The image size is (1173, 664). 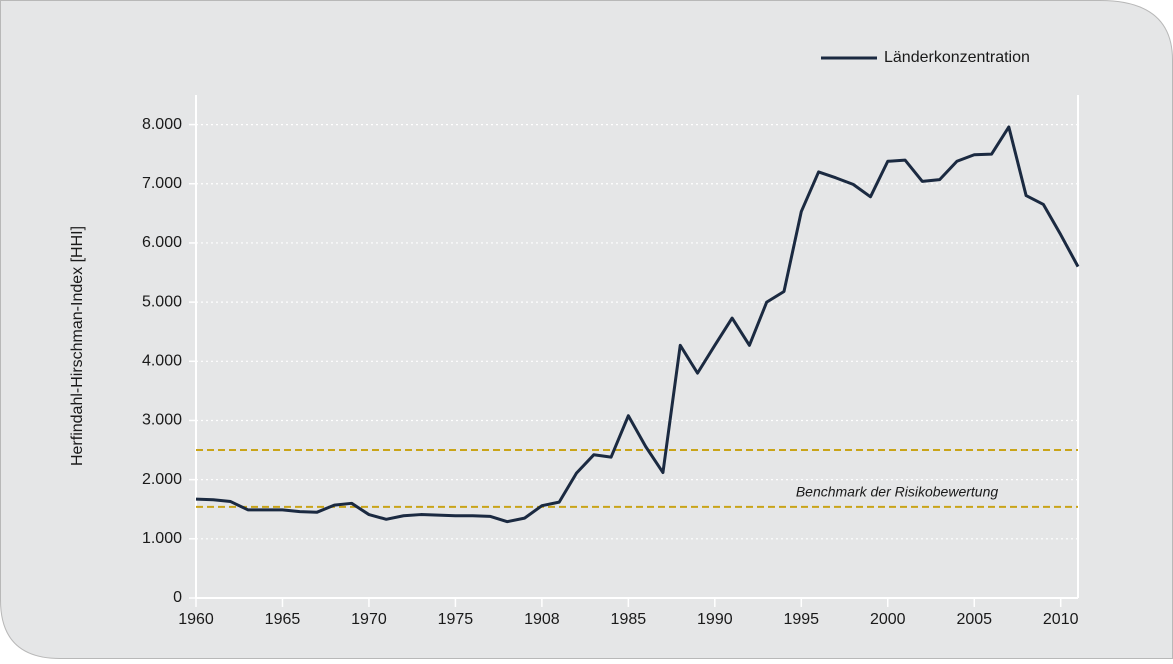 What do you see at coordinates (801, 619) in the screenshot?
I see `x-tick-label: 1995` at bounding box center [801, 619].